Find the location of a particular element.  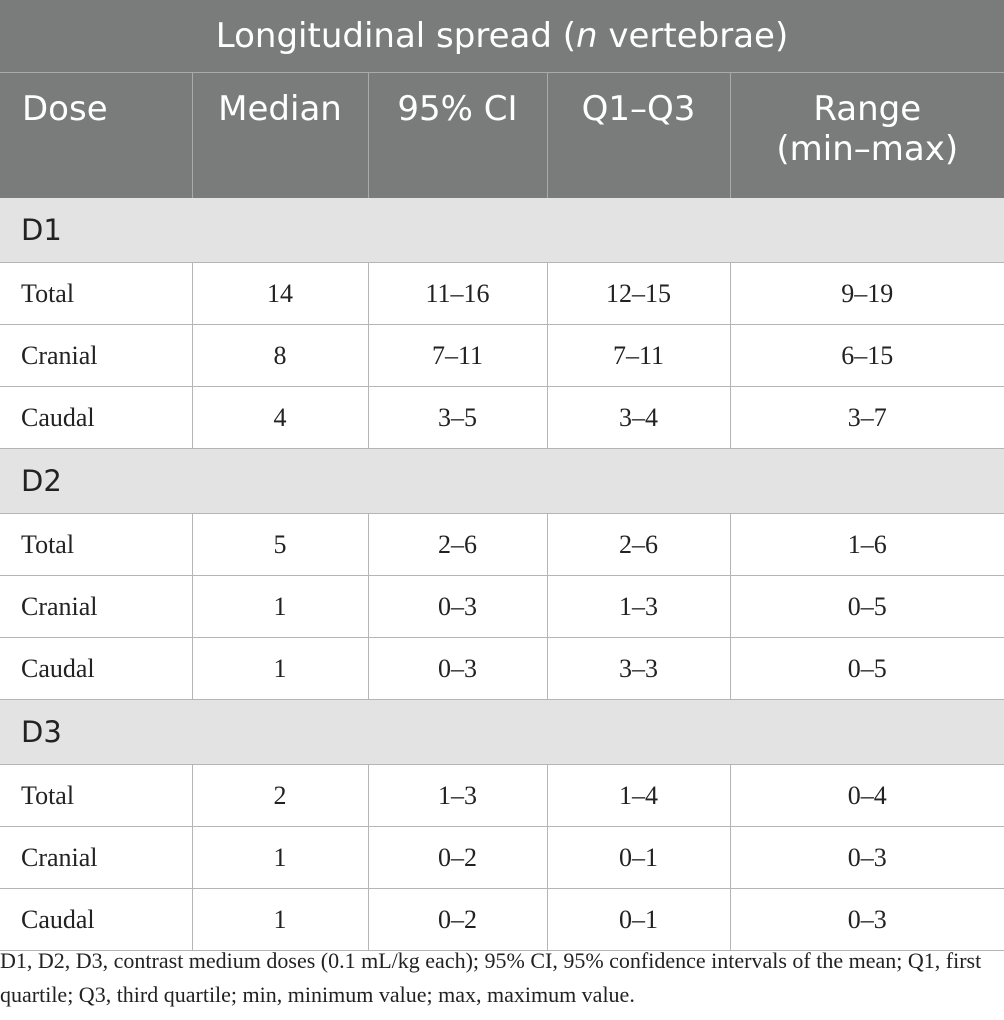

quartile-cell: 12–15 is located at coordinates (639, 293).